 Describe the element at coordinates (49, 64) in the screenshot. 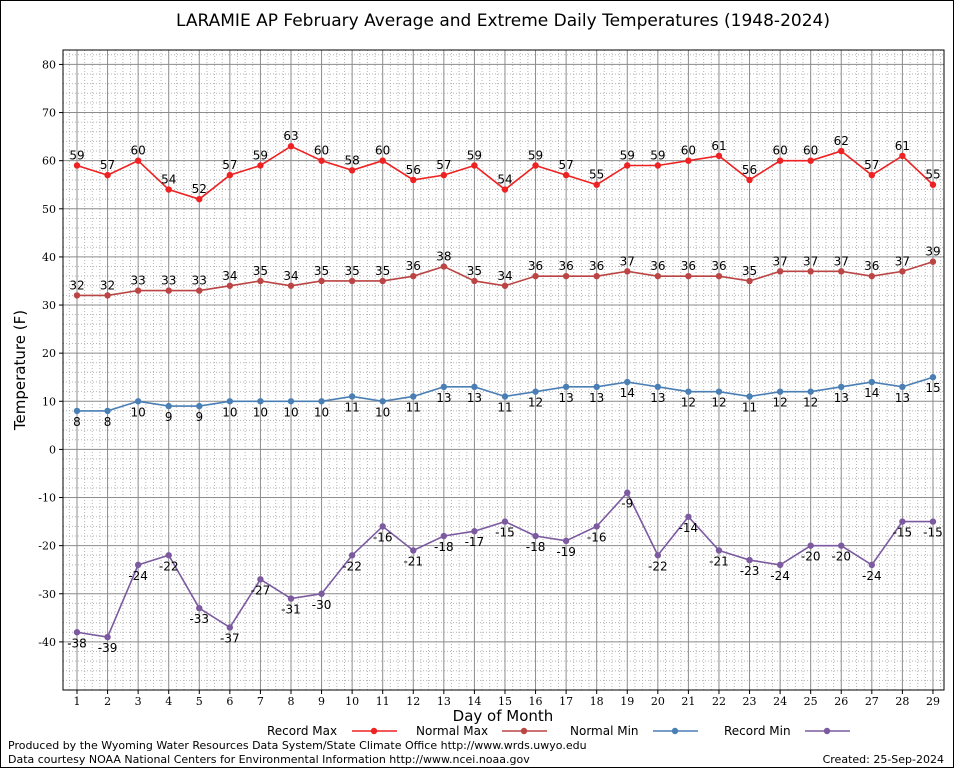

I see `y-tick-label: 80` at that location.